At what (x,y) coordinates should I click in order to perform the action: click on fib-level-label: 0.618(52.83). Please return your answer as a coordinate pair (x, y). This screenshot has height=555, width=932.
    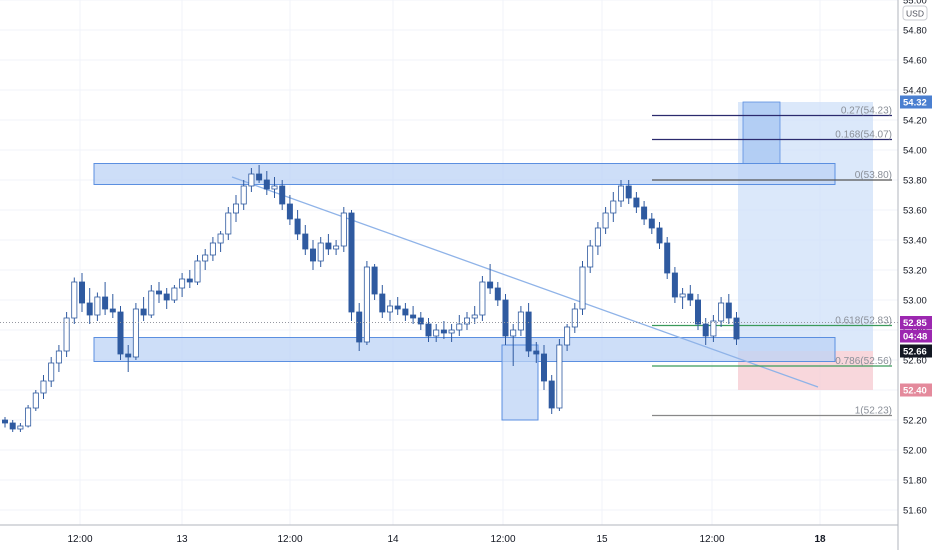
    Looking at the image, I should click on (863, 321).